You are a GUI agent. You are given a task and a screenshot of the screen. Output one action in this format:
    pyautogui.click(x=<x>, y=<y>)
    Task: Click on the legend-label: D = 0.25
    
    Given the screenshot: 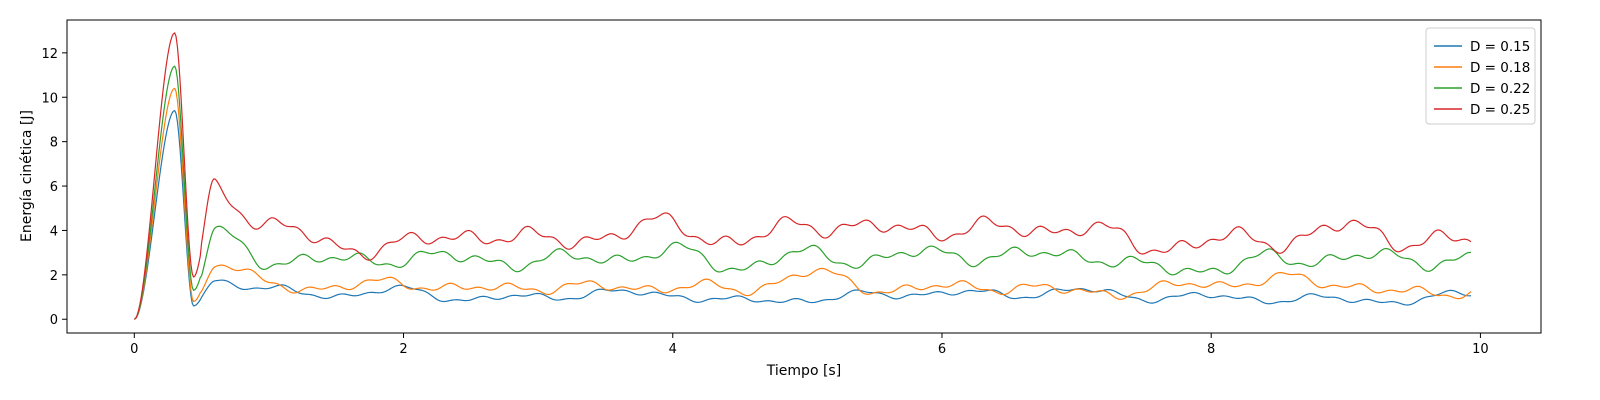 What is the action you would take?
    pyautogui.click(x=1500, y=110)
    